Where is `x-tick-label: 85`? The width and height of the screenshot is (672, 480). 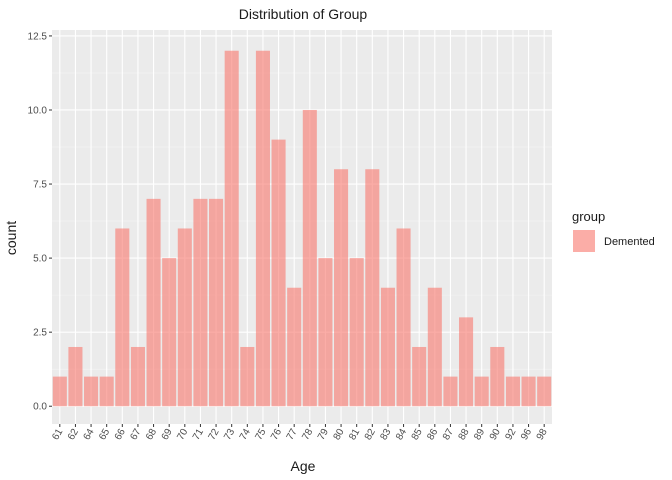 x-tick-label: 85 is located at coordinates (417, 435).